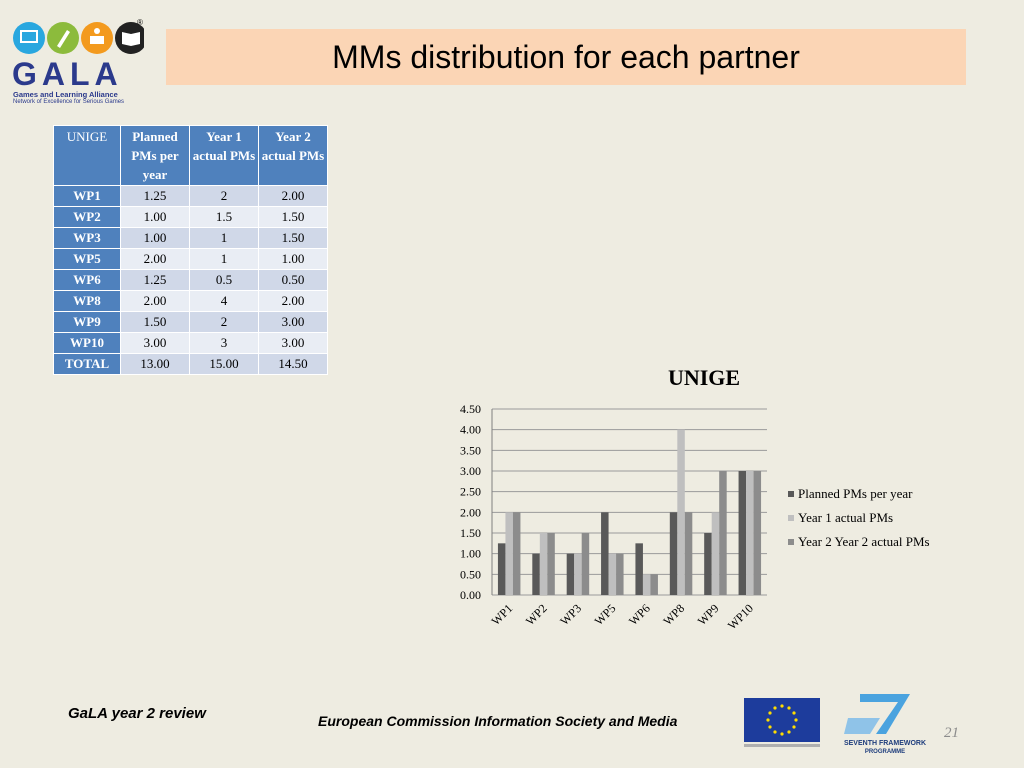  Describe the element at coordinates (470, 430) in the screenshot. I see `y-tick-label: 4.00` at that location.